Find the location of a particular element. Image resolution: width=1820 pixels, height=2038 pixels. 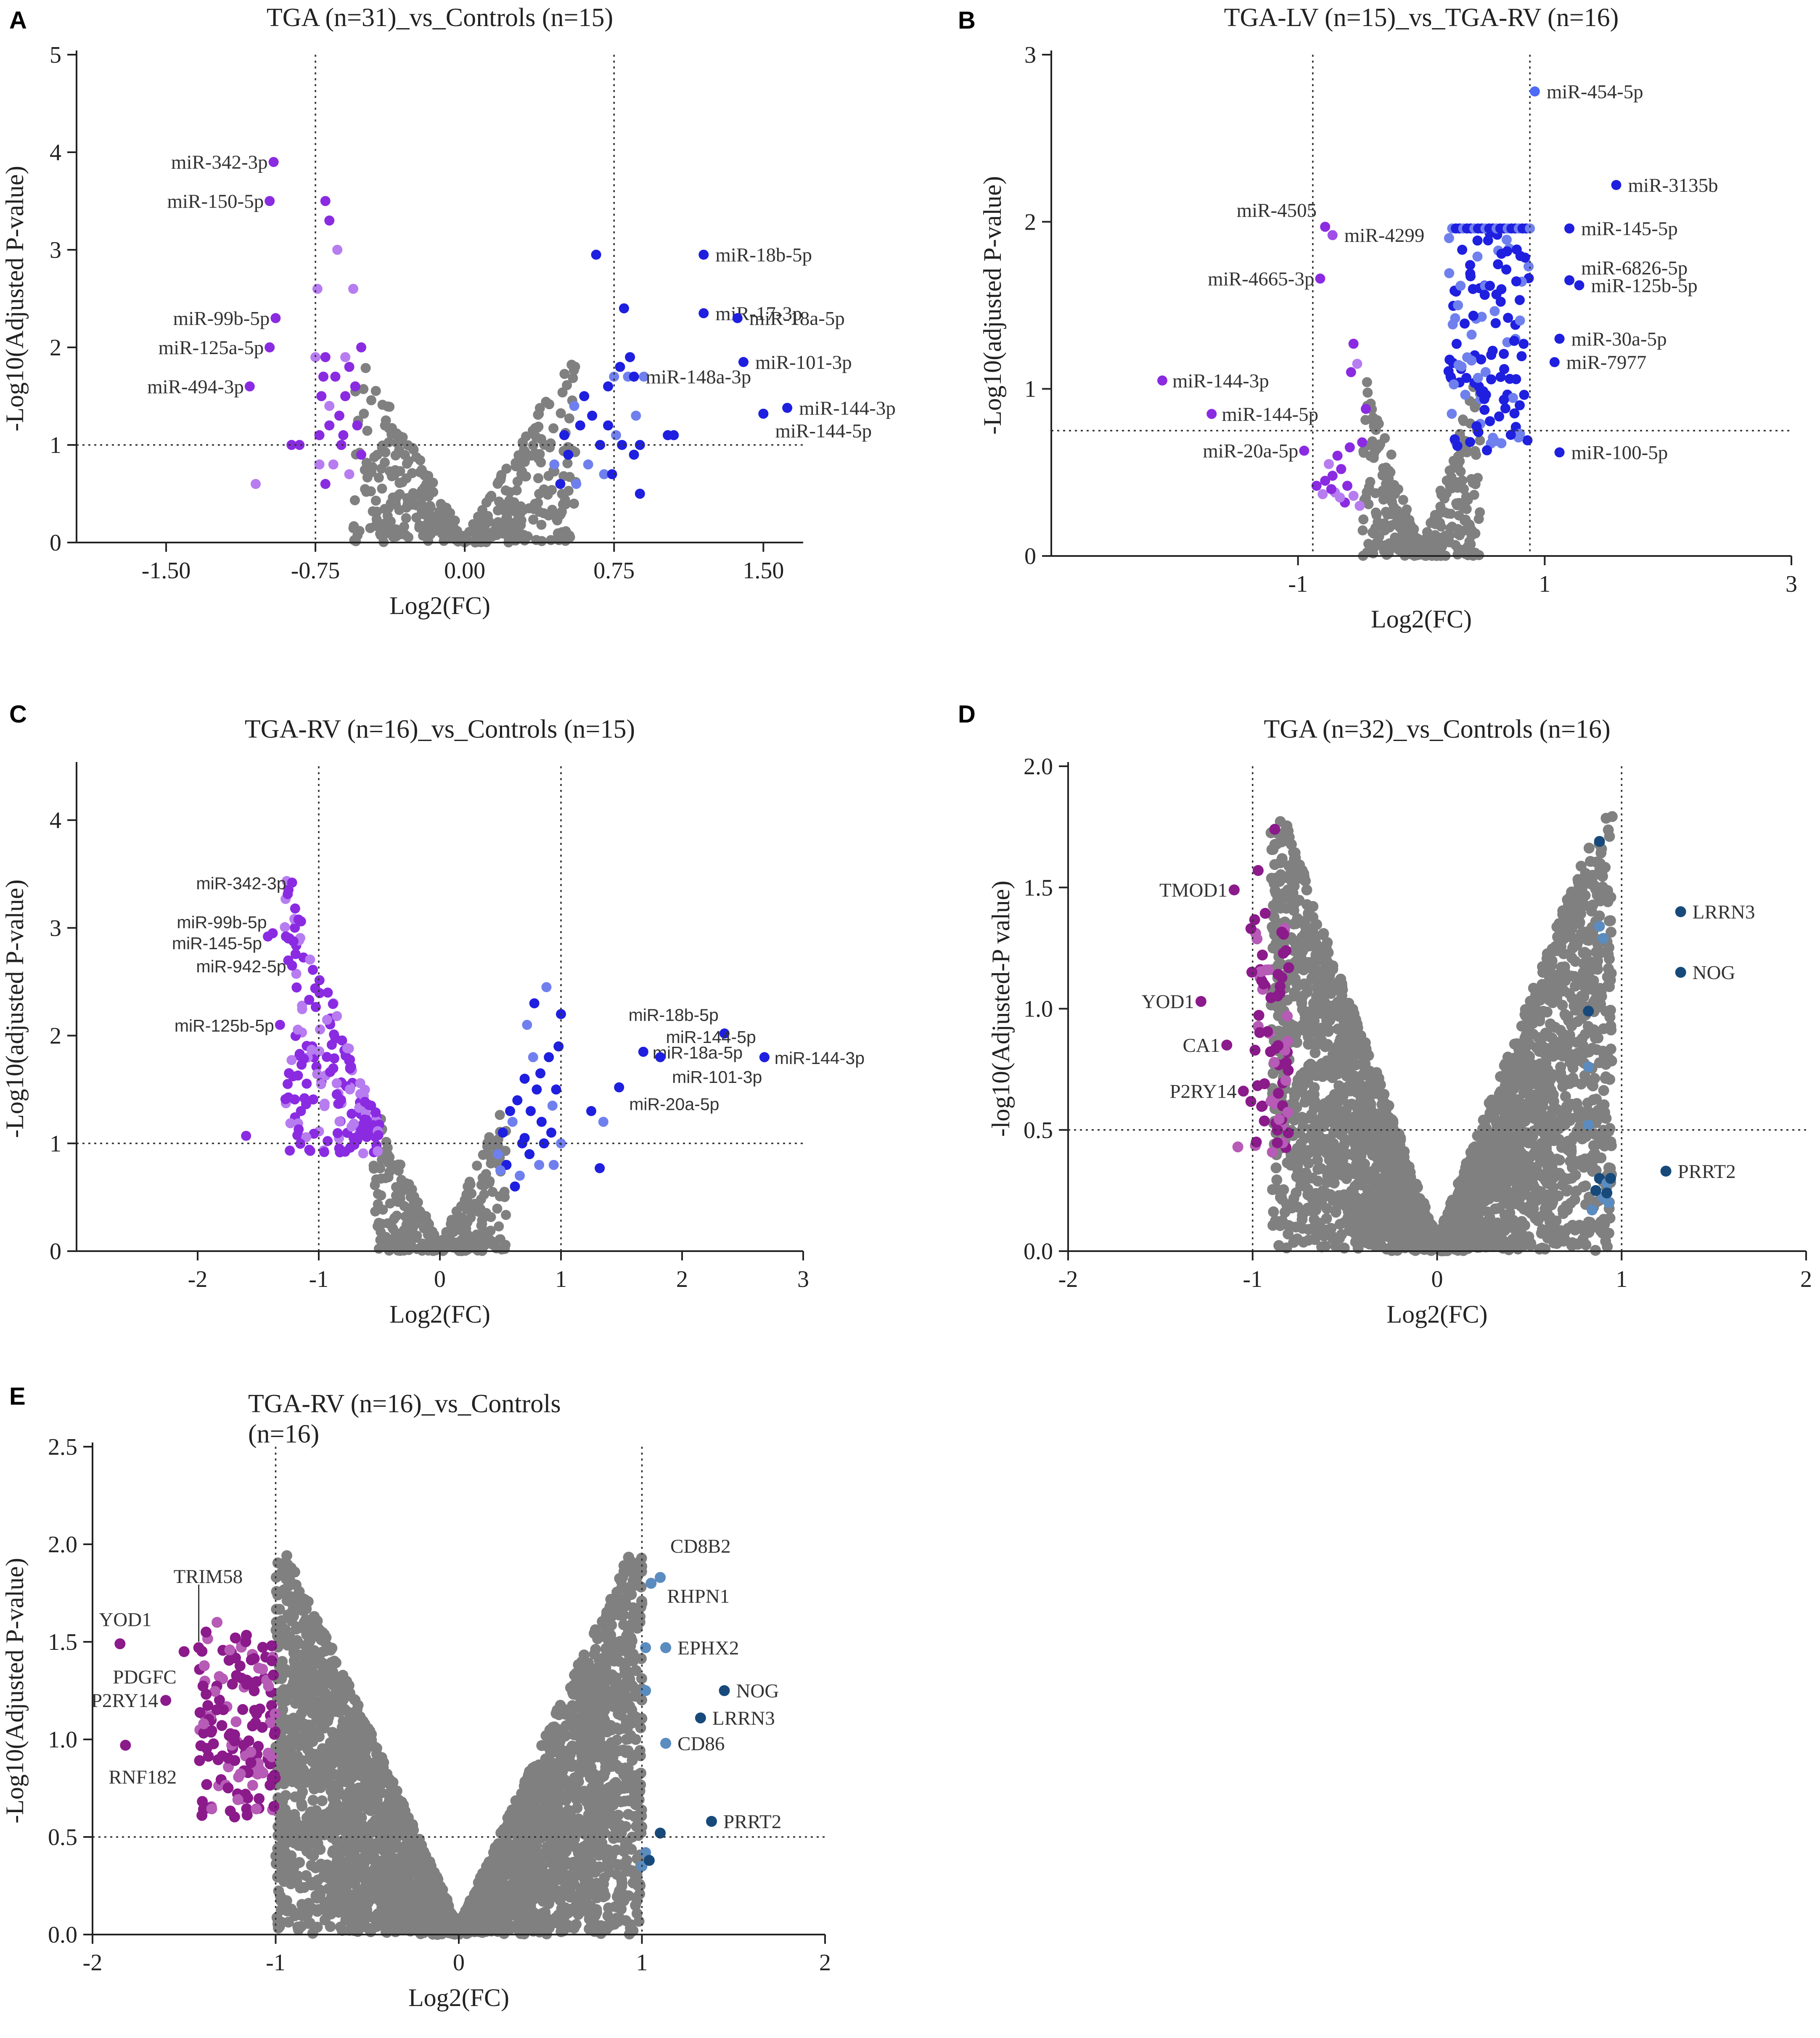

x-tick-label: 2 is located at coordinates (682, 1279).